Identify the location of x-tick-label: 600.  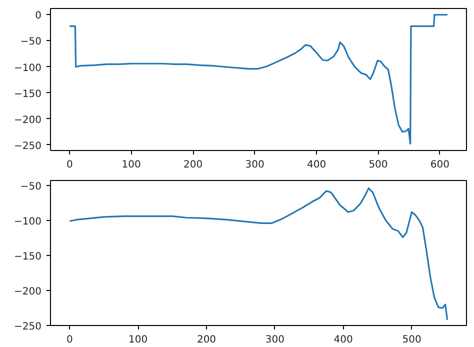
(440, 165).